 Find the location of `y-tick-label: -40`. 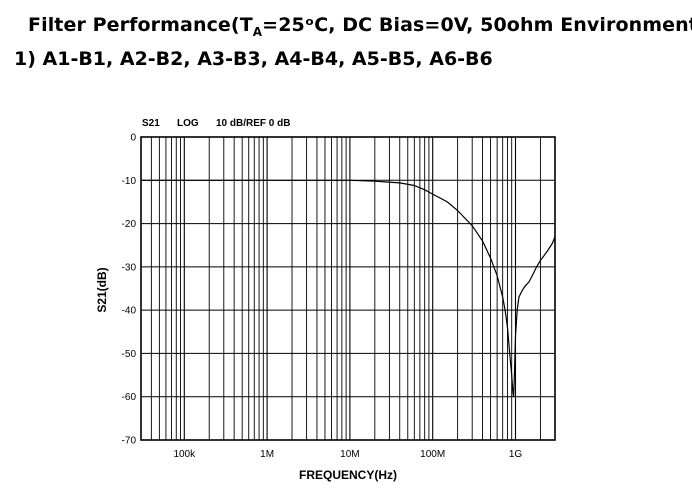

y-tick-label: -40 is located at coordinates (129, 311).